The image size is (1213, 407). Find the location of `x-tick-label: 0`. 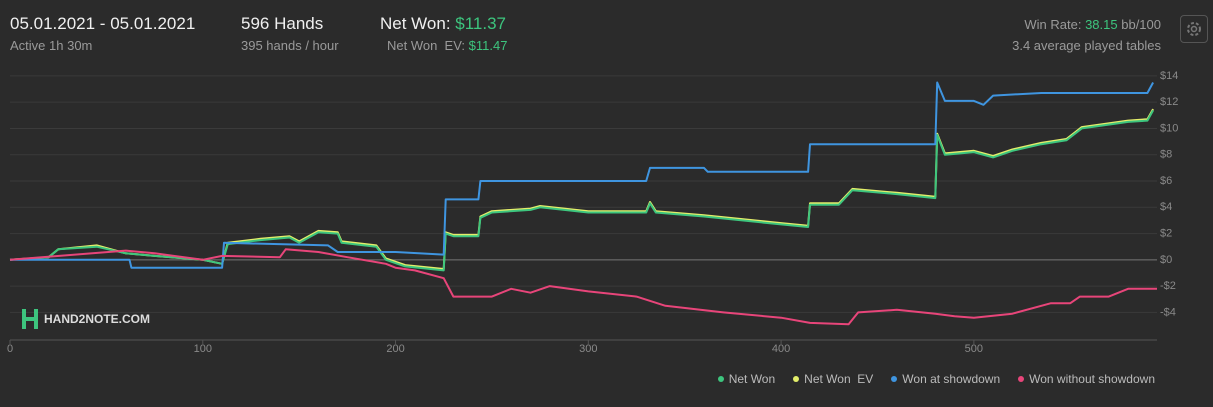

x-tick-label: 0 is located at coordinates (10, 349).